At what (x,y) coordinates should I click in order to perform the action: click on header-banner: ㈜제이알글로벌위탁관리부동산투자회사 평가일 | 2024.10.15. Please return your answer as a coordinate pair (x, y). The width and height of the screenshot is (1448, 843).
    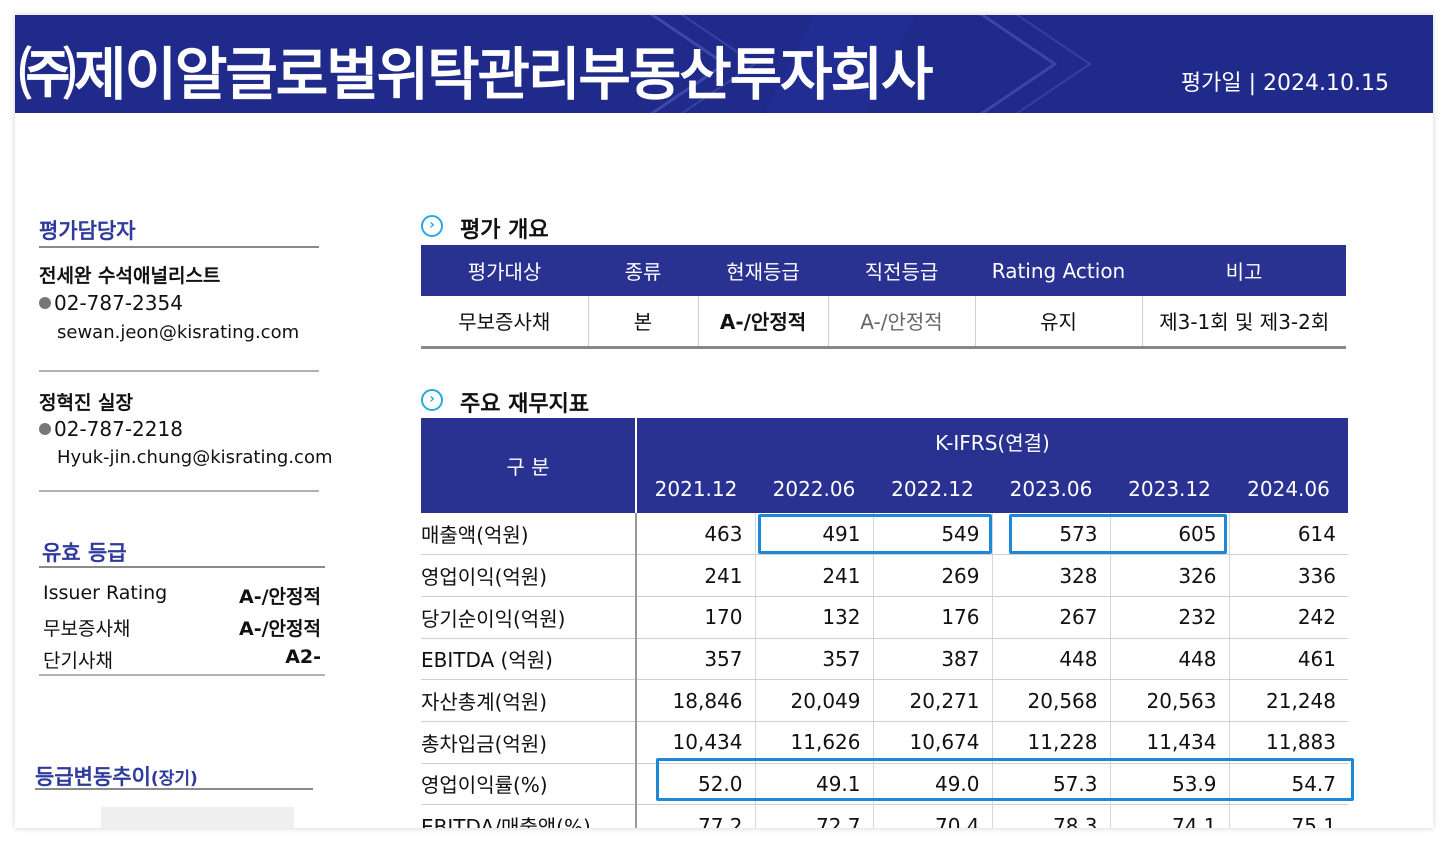
    Looking at the image, I should click on (724, 64).